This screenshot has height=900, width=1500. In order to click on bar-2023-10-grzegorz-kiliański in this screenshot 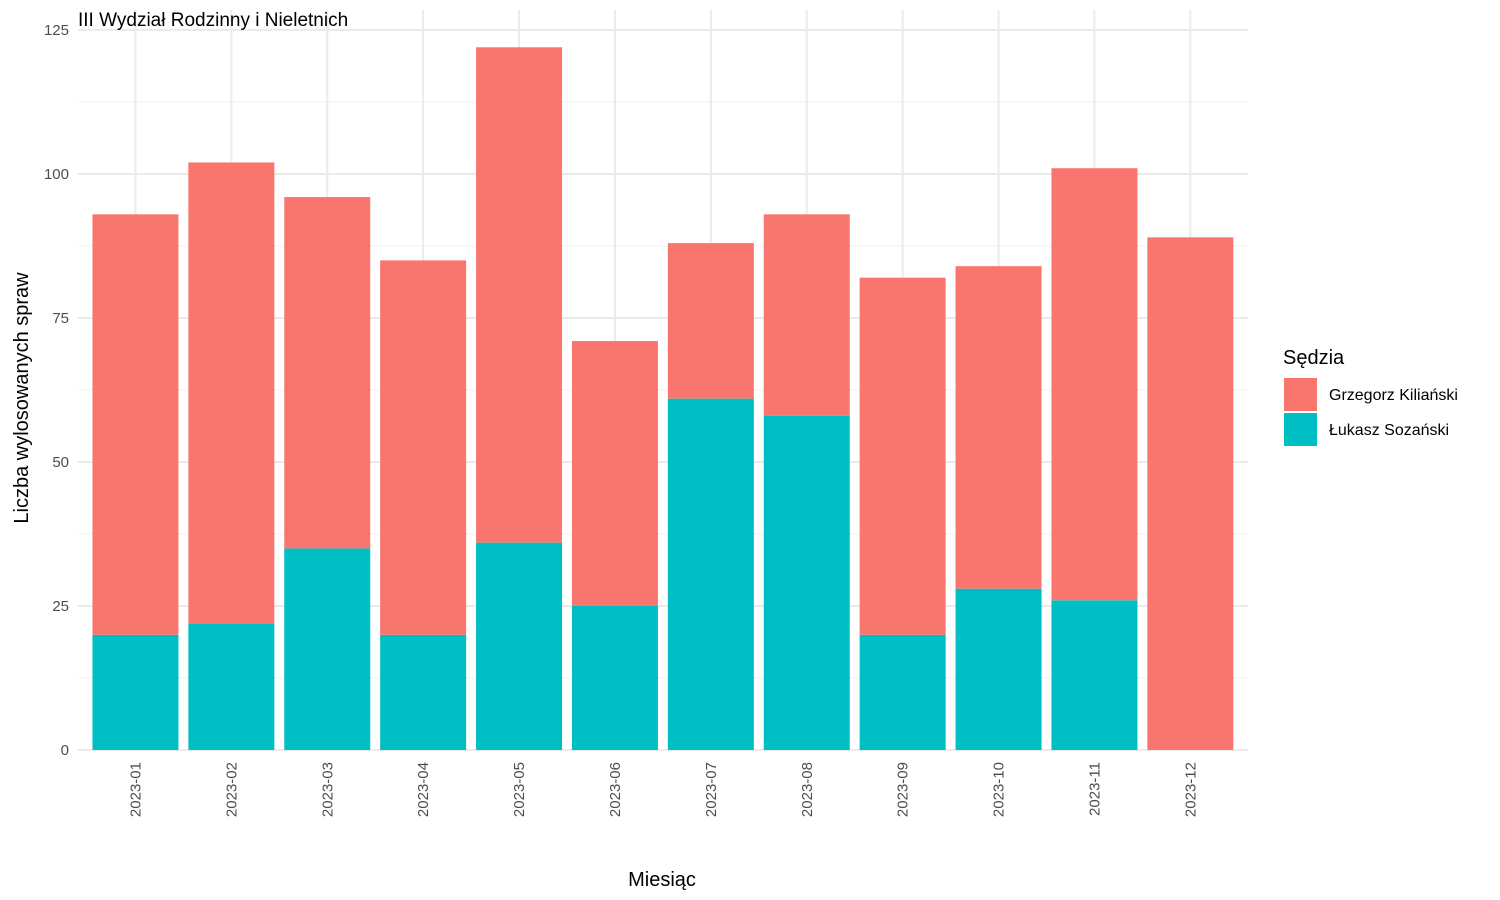, I will do `click(998, 427)`.